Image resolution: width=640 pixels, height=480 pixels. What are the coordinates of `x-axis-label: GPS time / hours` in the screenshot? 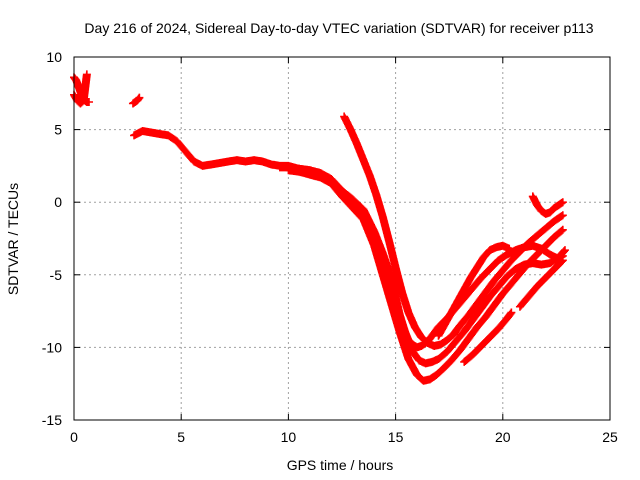 It's located at (340, 465).